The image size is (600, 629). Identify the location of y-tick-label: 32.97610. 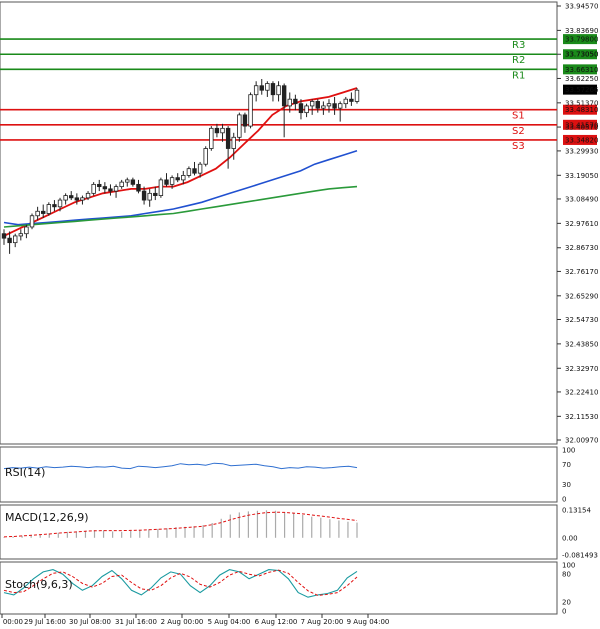
(581, 224).